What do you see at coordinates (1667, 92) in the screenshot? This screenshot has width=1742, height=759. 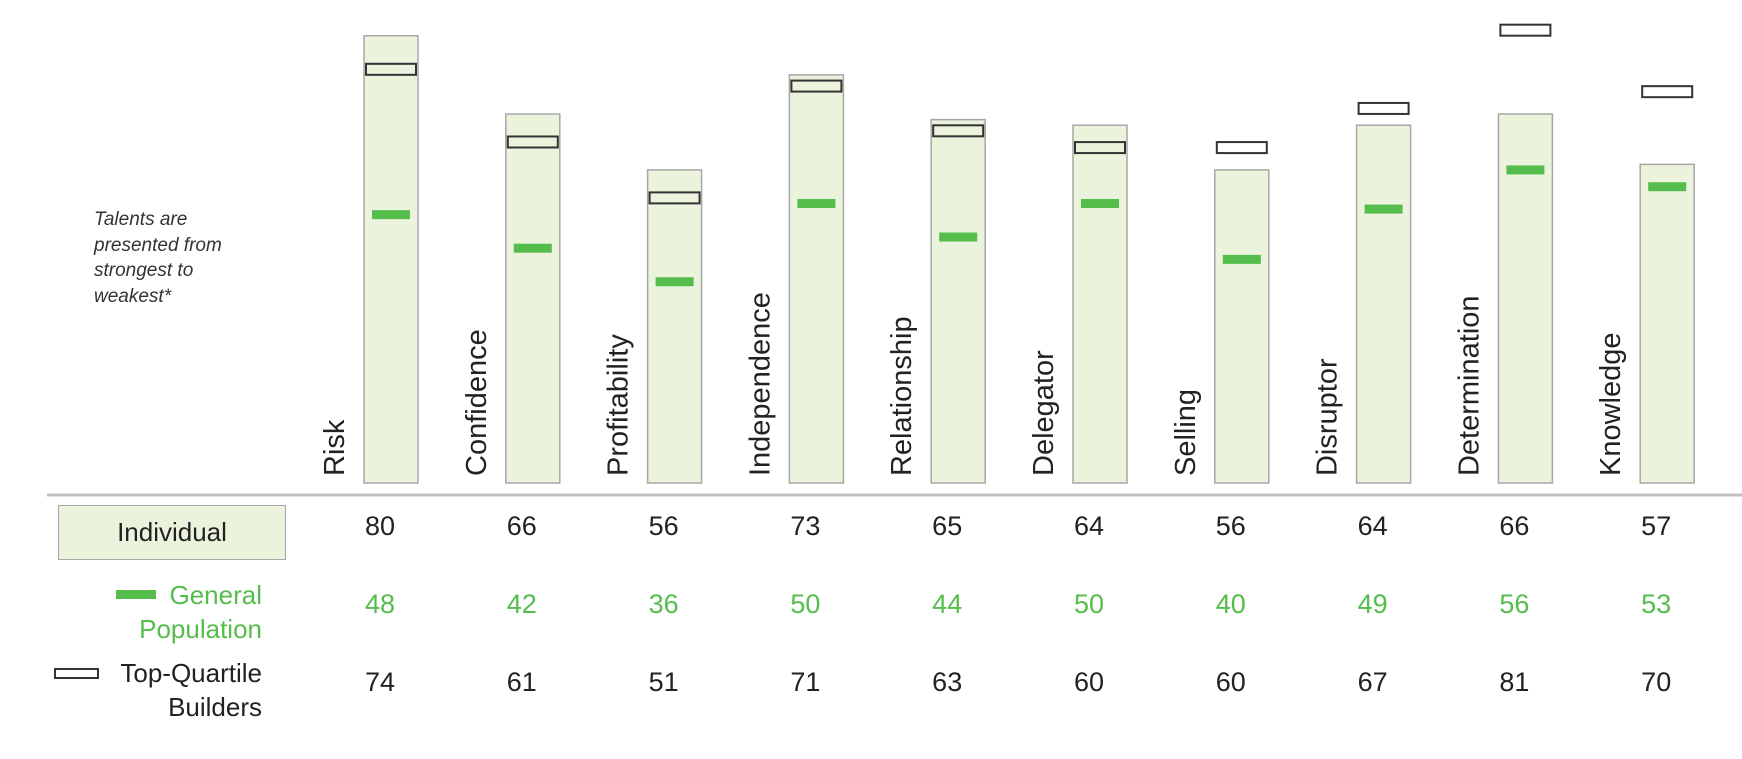 I see `top-quartile-marker-knowledge` at bounding box center [1667, 92].